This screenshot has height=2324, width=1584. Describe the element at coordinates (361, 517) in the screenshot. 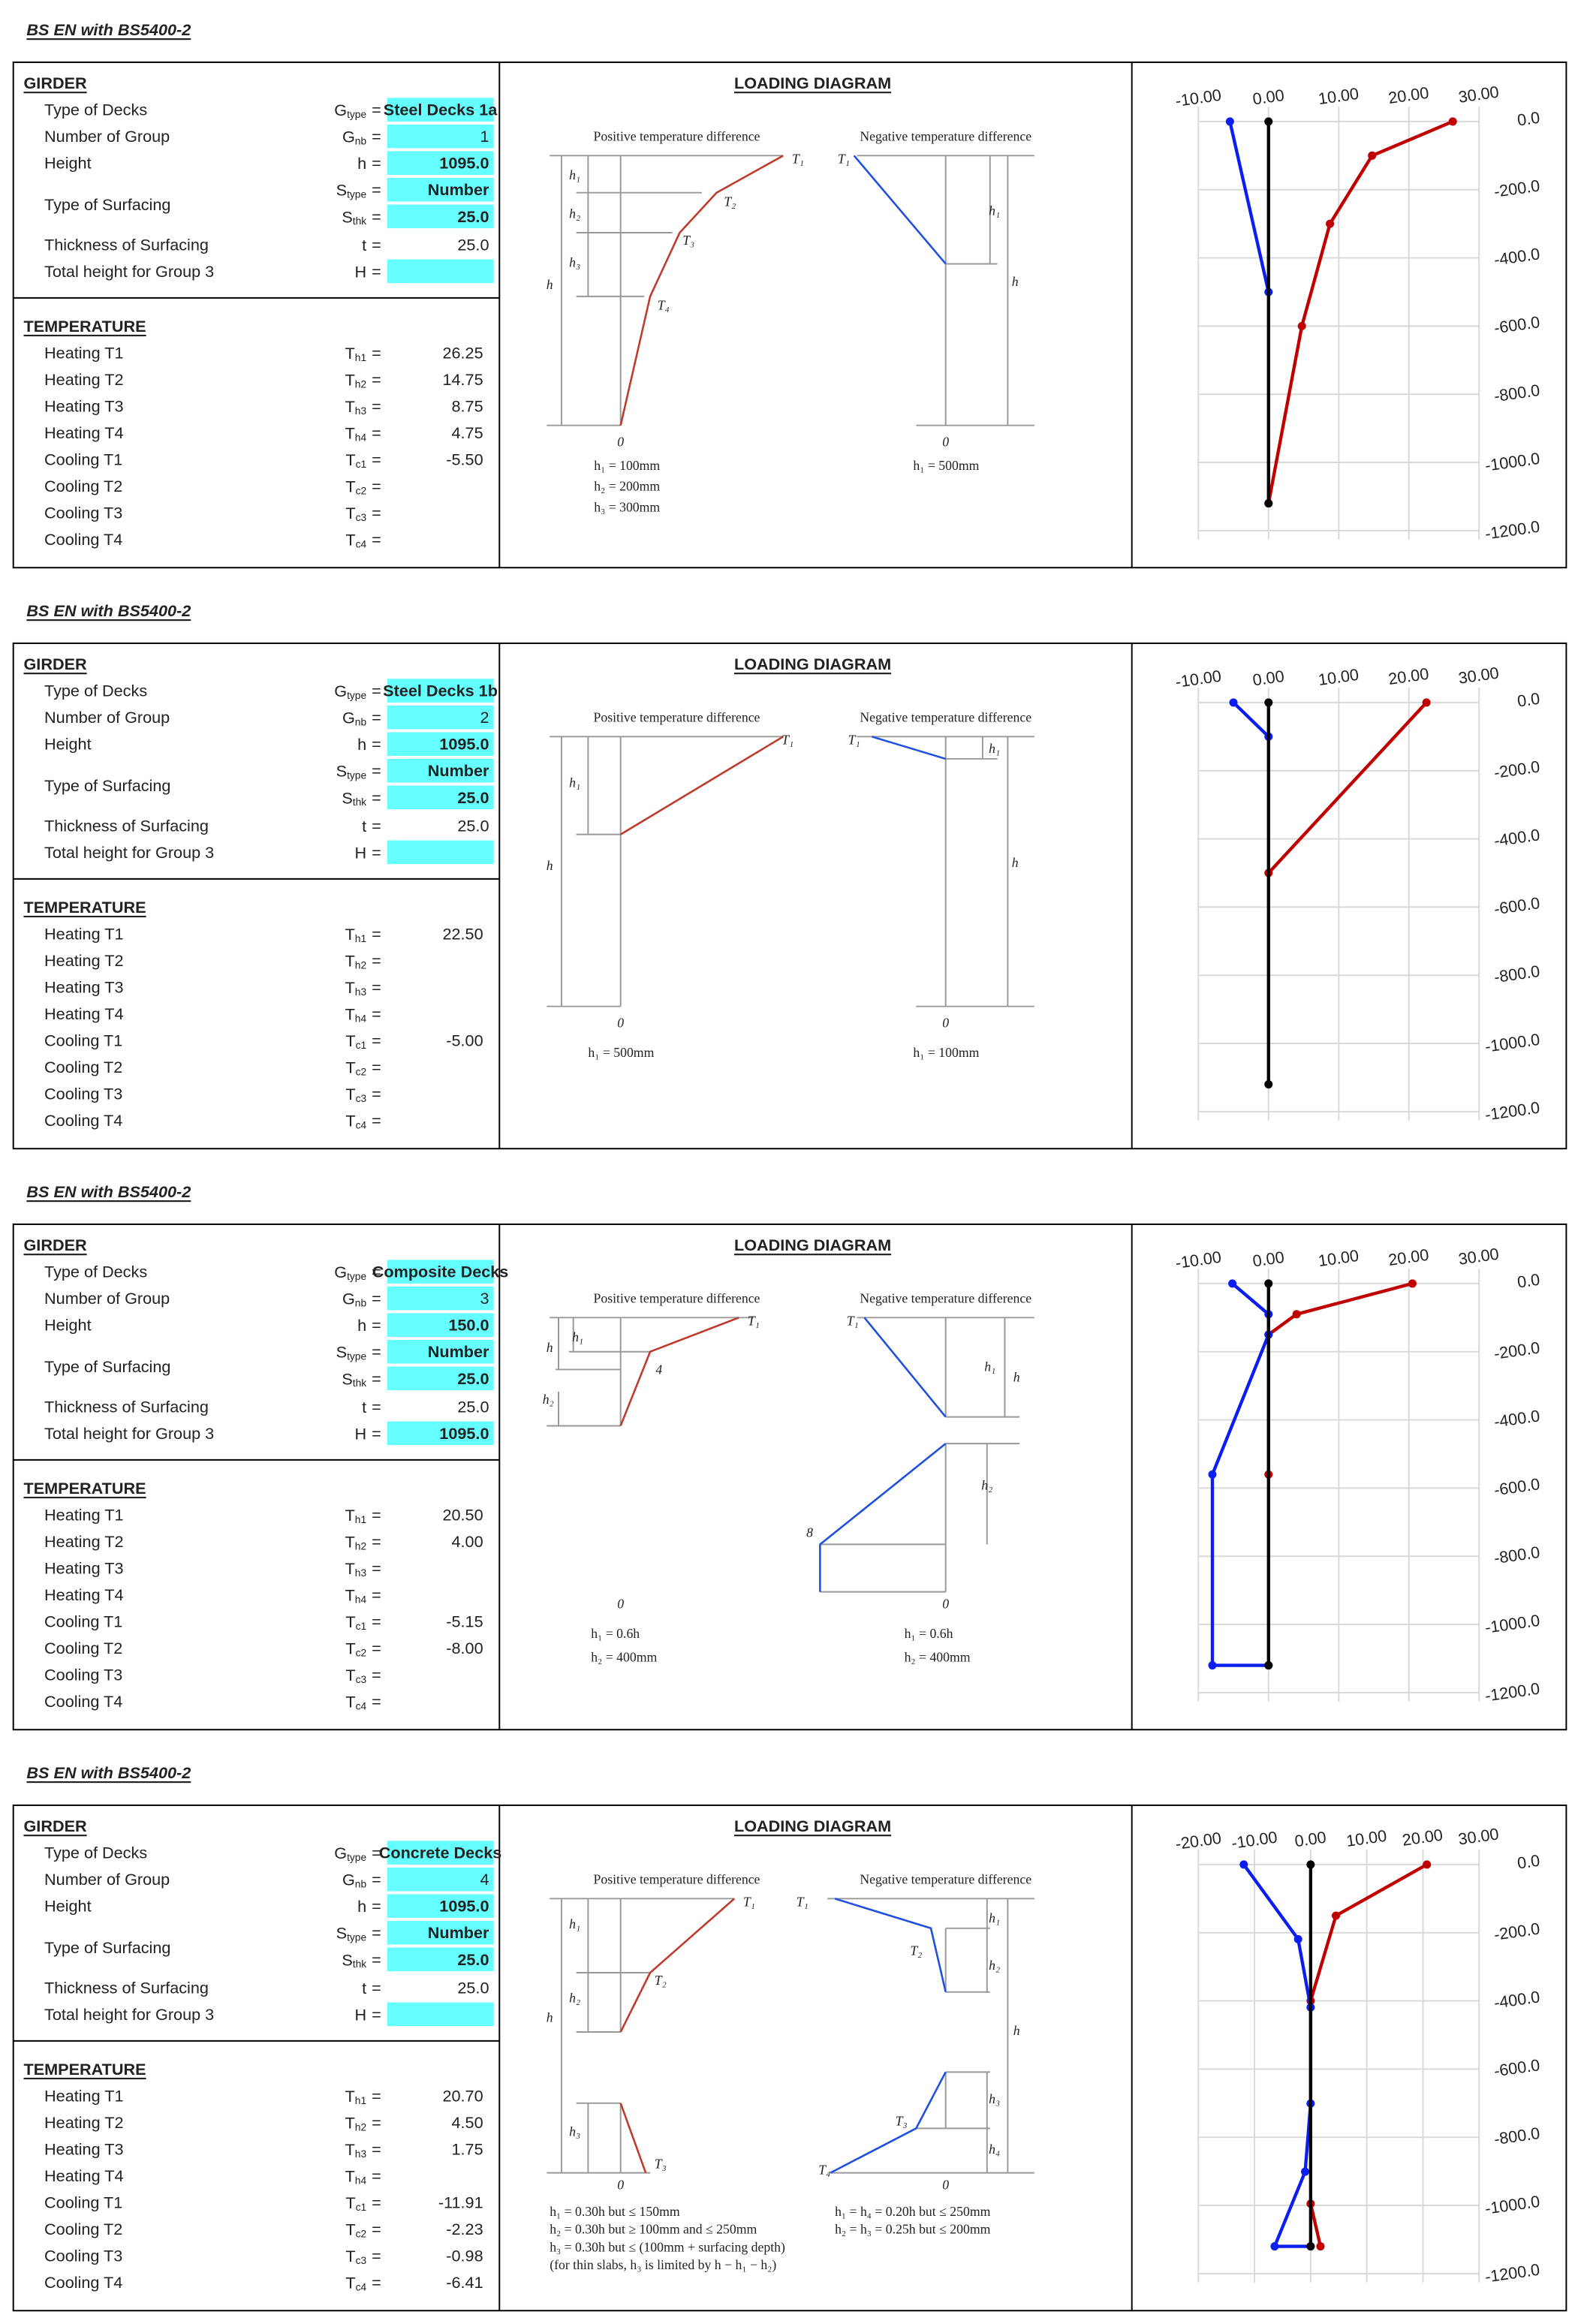

I see `symbol-sub: c3` at that location.